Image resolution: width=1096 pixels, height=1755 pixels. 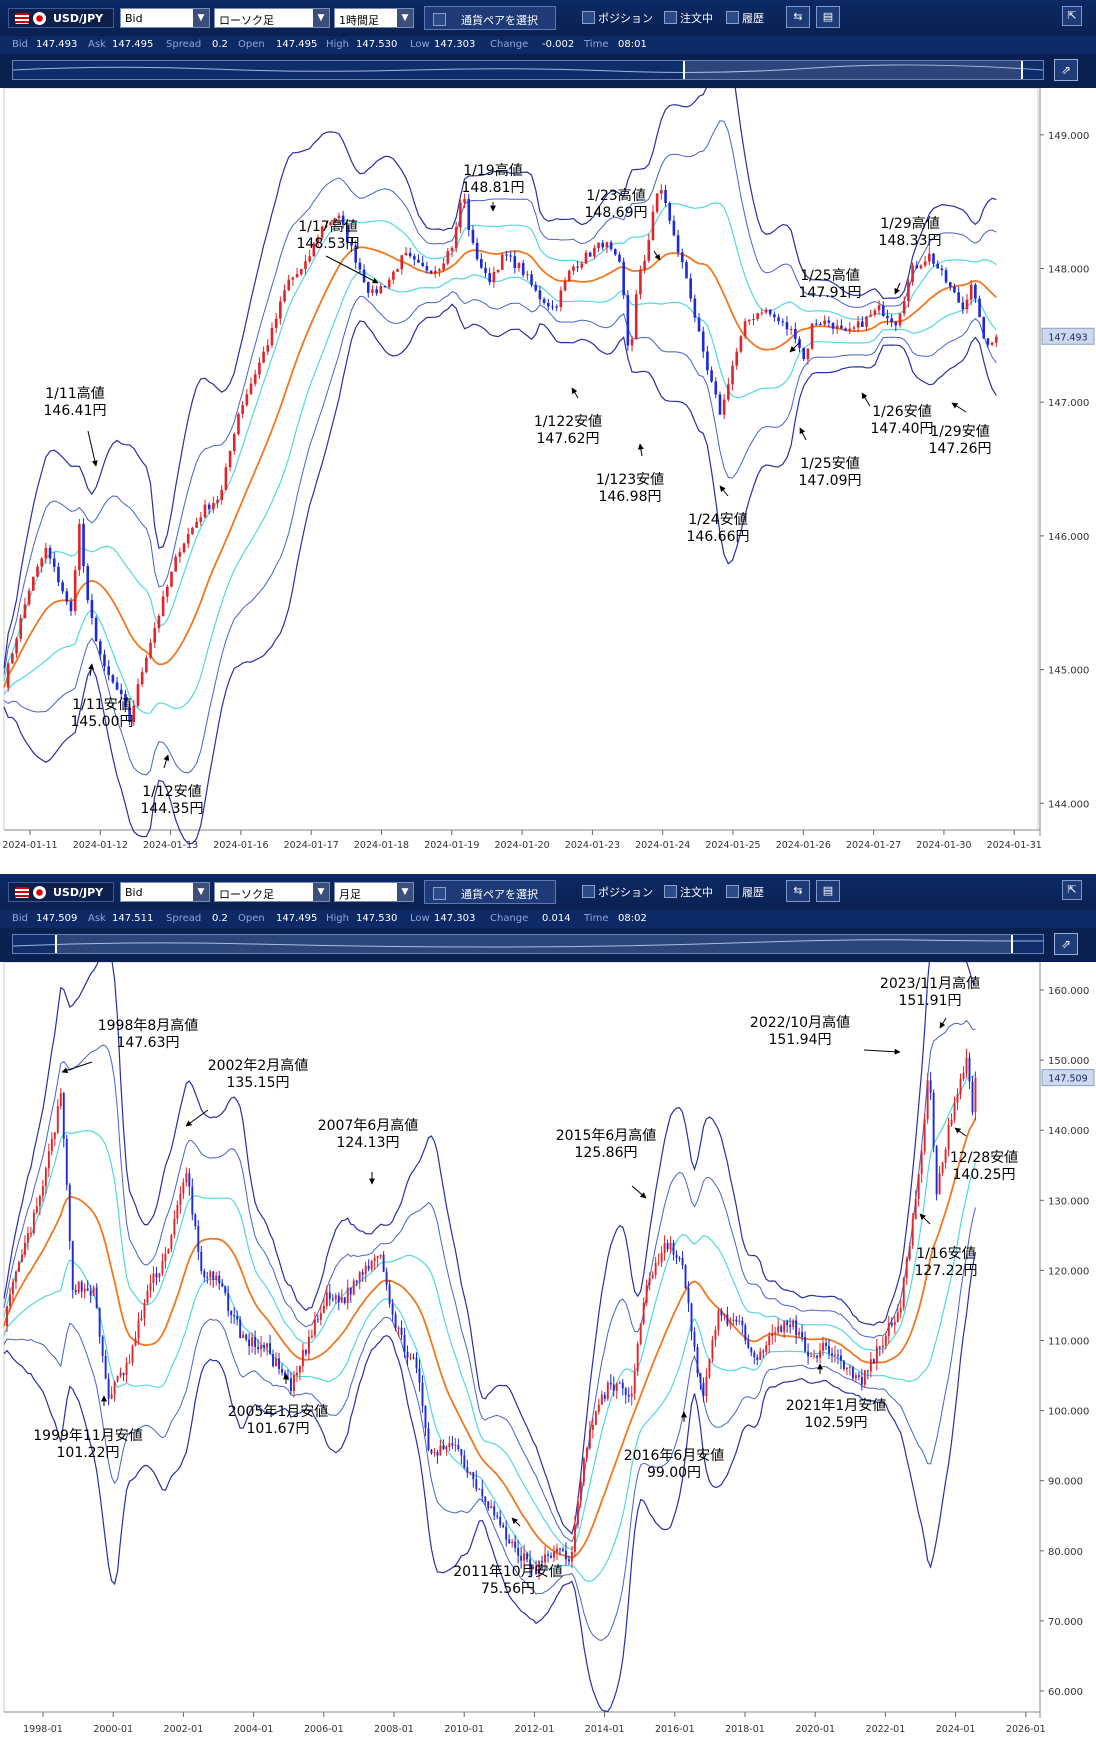 I want to click on annotation-value: 145.00円, so click(x=102, y=722).